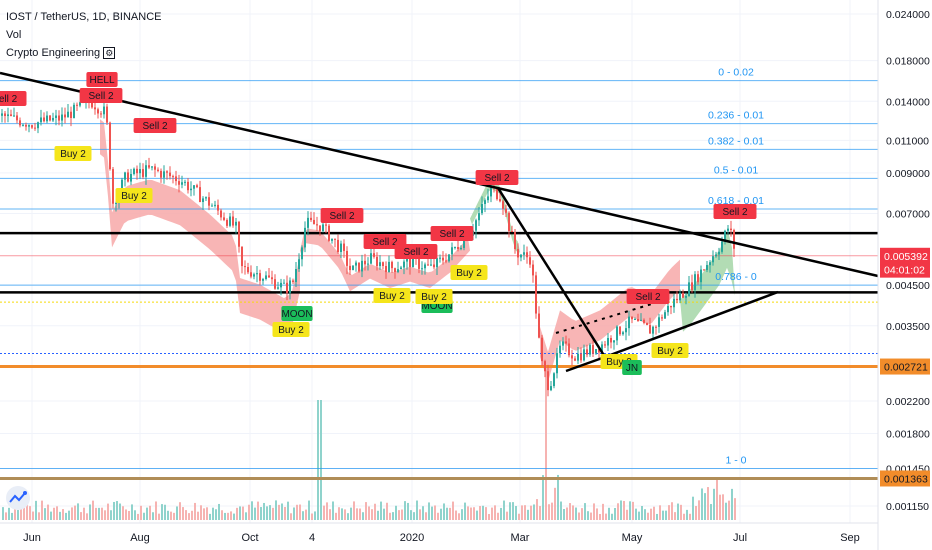  Describe the element at coordinates (439, 533) in the screenshot. I see `time-axis: Jun Aug Oct 4 2020 Mar May Jul Sep` at that location.